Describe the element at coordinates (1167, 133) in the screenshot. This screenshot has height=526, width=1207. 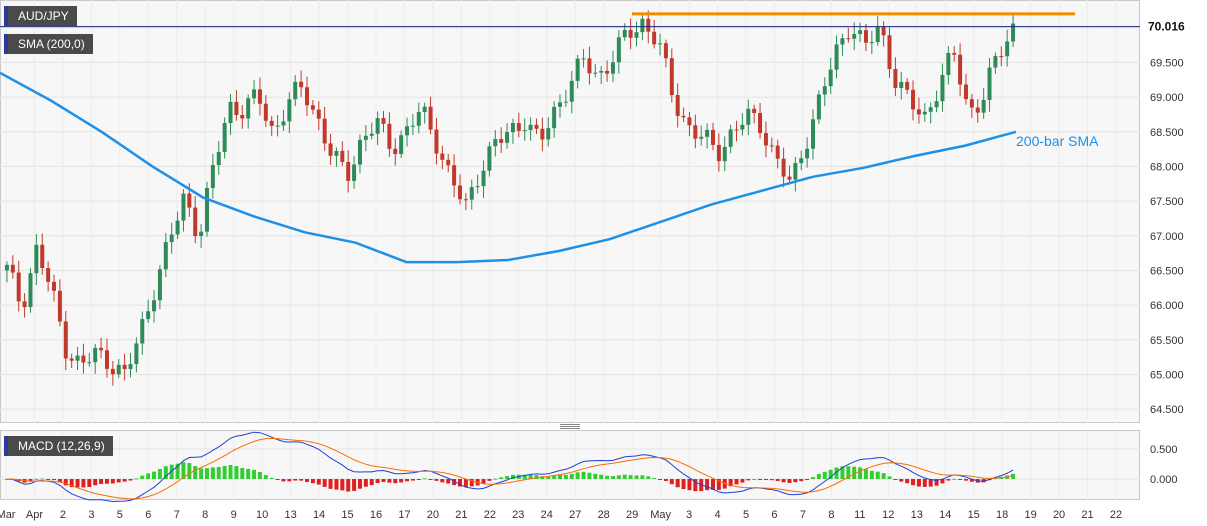
I see `y-tick-label: 68.500` at that location.